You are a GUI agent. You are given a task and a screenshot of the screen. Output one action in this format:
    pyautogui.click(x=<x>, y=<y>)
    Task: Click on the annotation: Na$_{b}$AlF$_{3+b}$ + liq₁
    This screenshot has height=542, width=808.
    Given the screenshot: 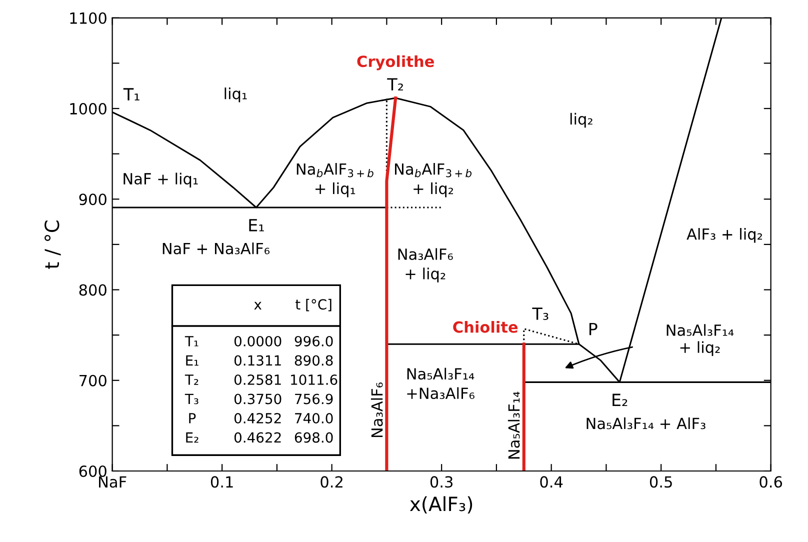 What is the action you would take?
    pyautogui.click(x=335, y=180)
    